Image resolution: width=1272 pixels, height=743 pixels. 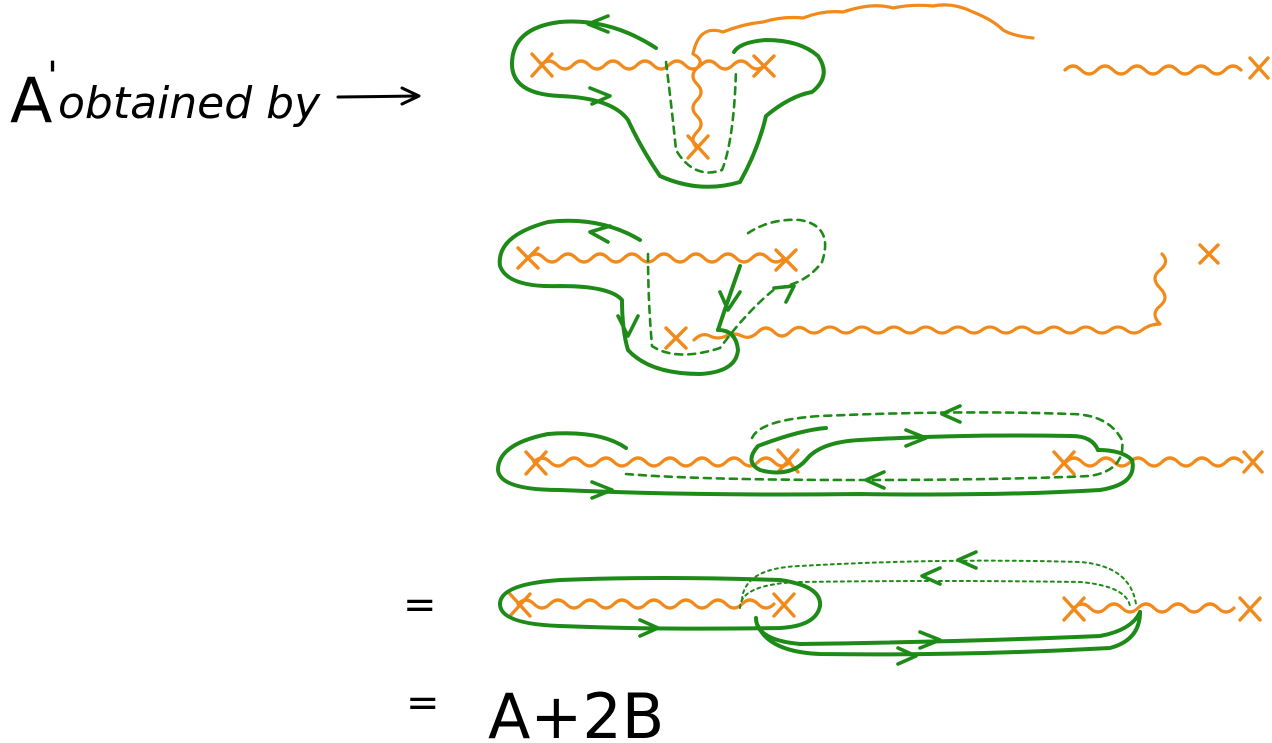 I want to click on label-A: A, so click(x=31, y=100).